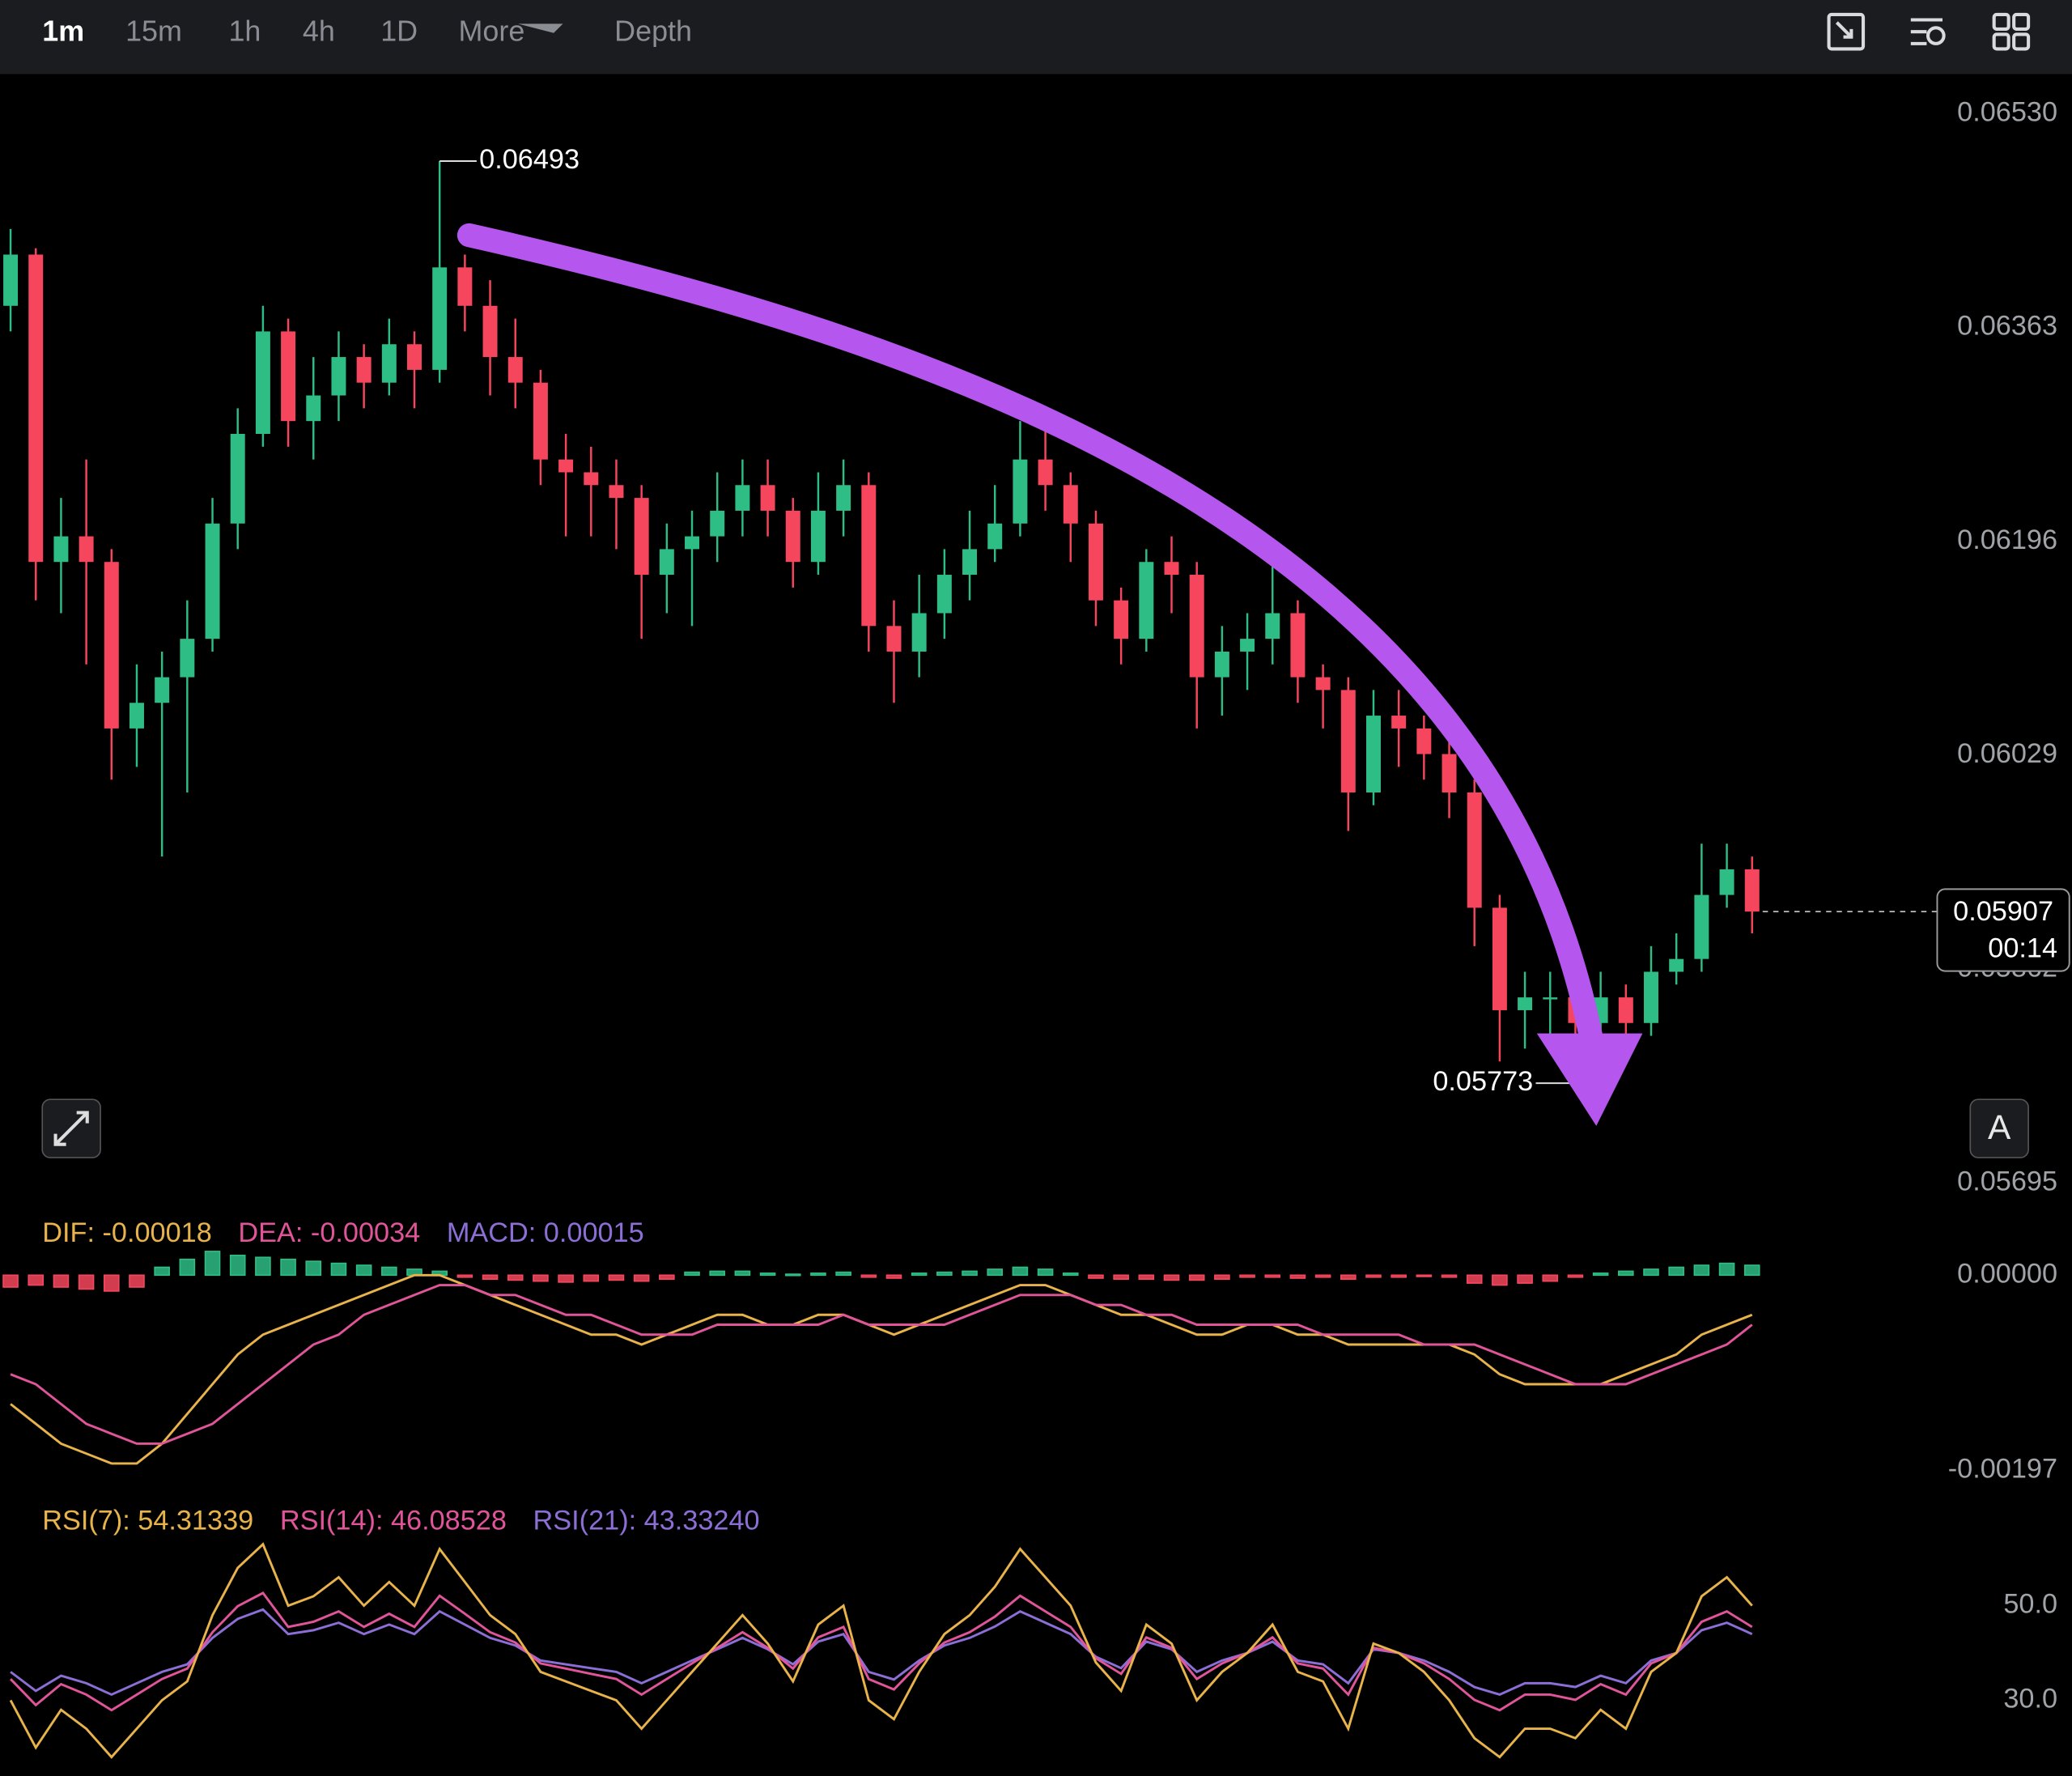 The height and width of the screenshot is (1776, 2072). Describe the element at coordinates (399, 30) in the screenshot. I see `toolbar-tab: 1D` at that location.